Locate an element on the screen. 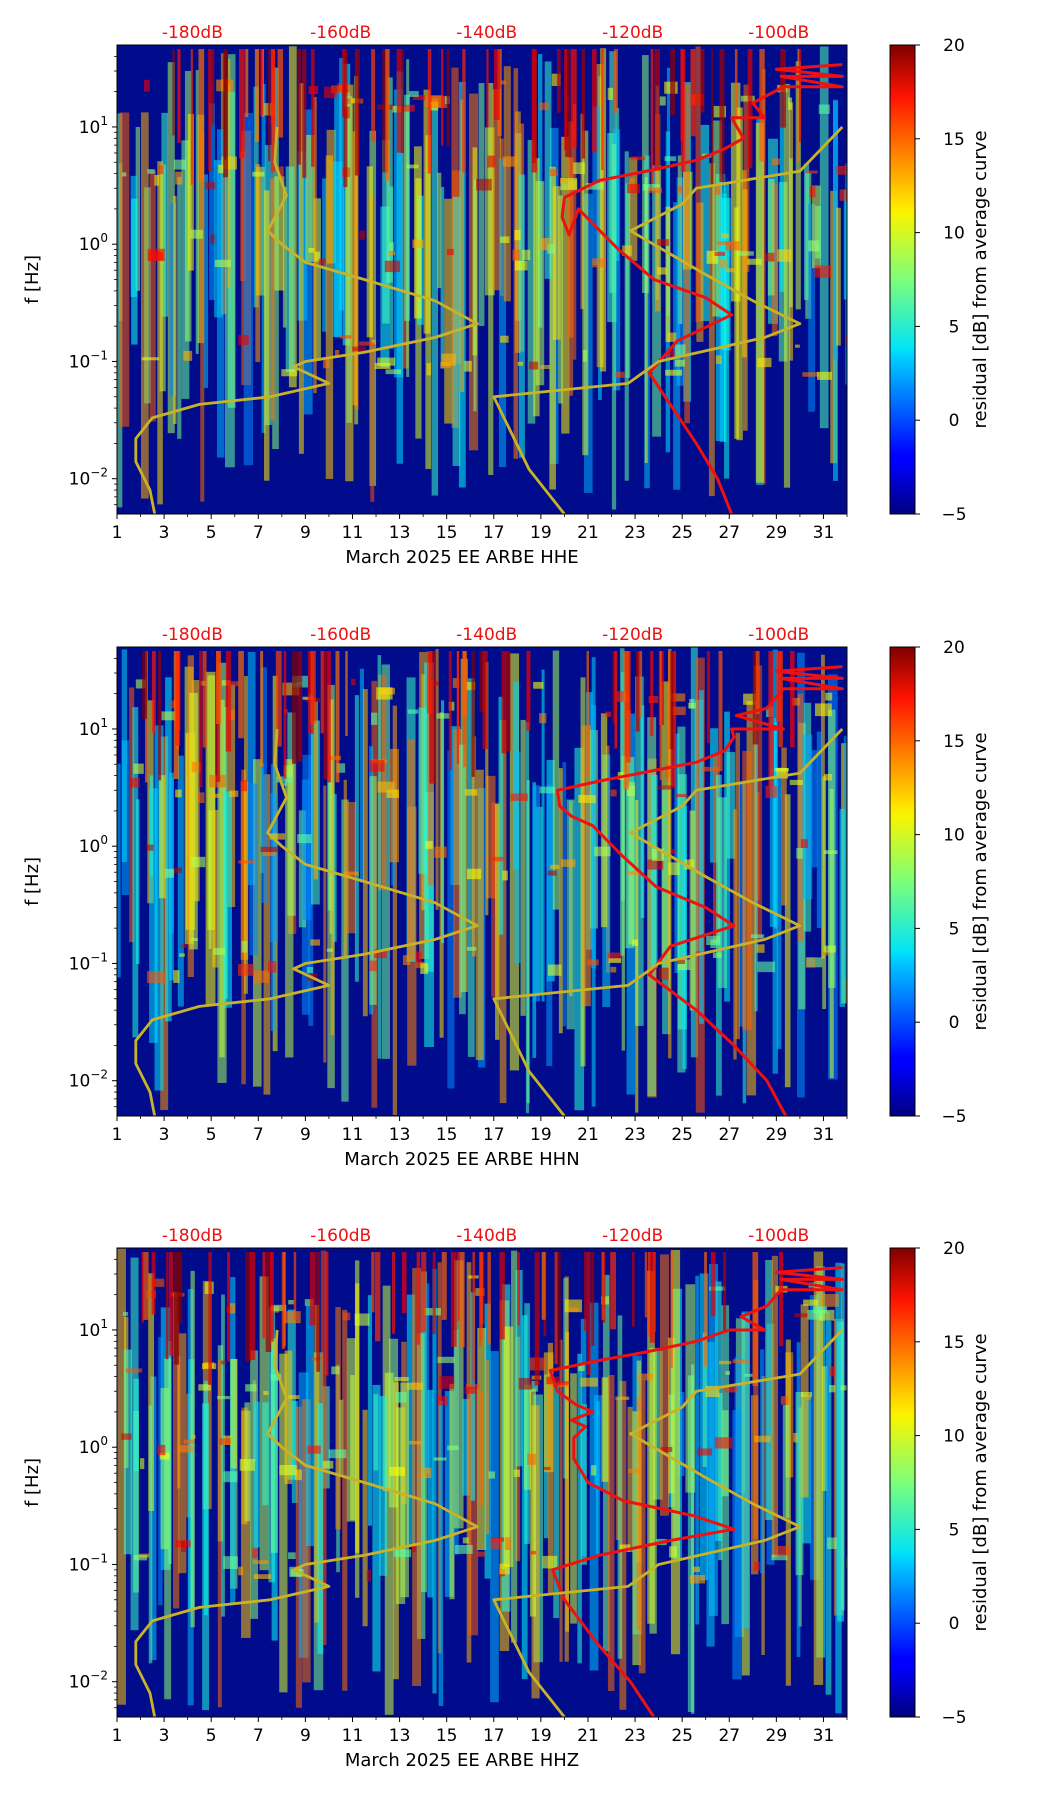 This screenshot has height=1810, width=1052. x-tick-label: 21 is located at coordinates (588, 1736).